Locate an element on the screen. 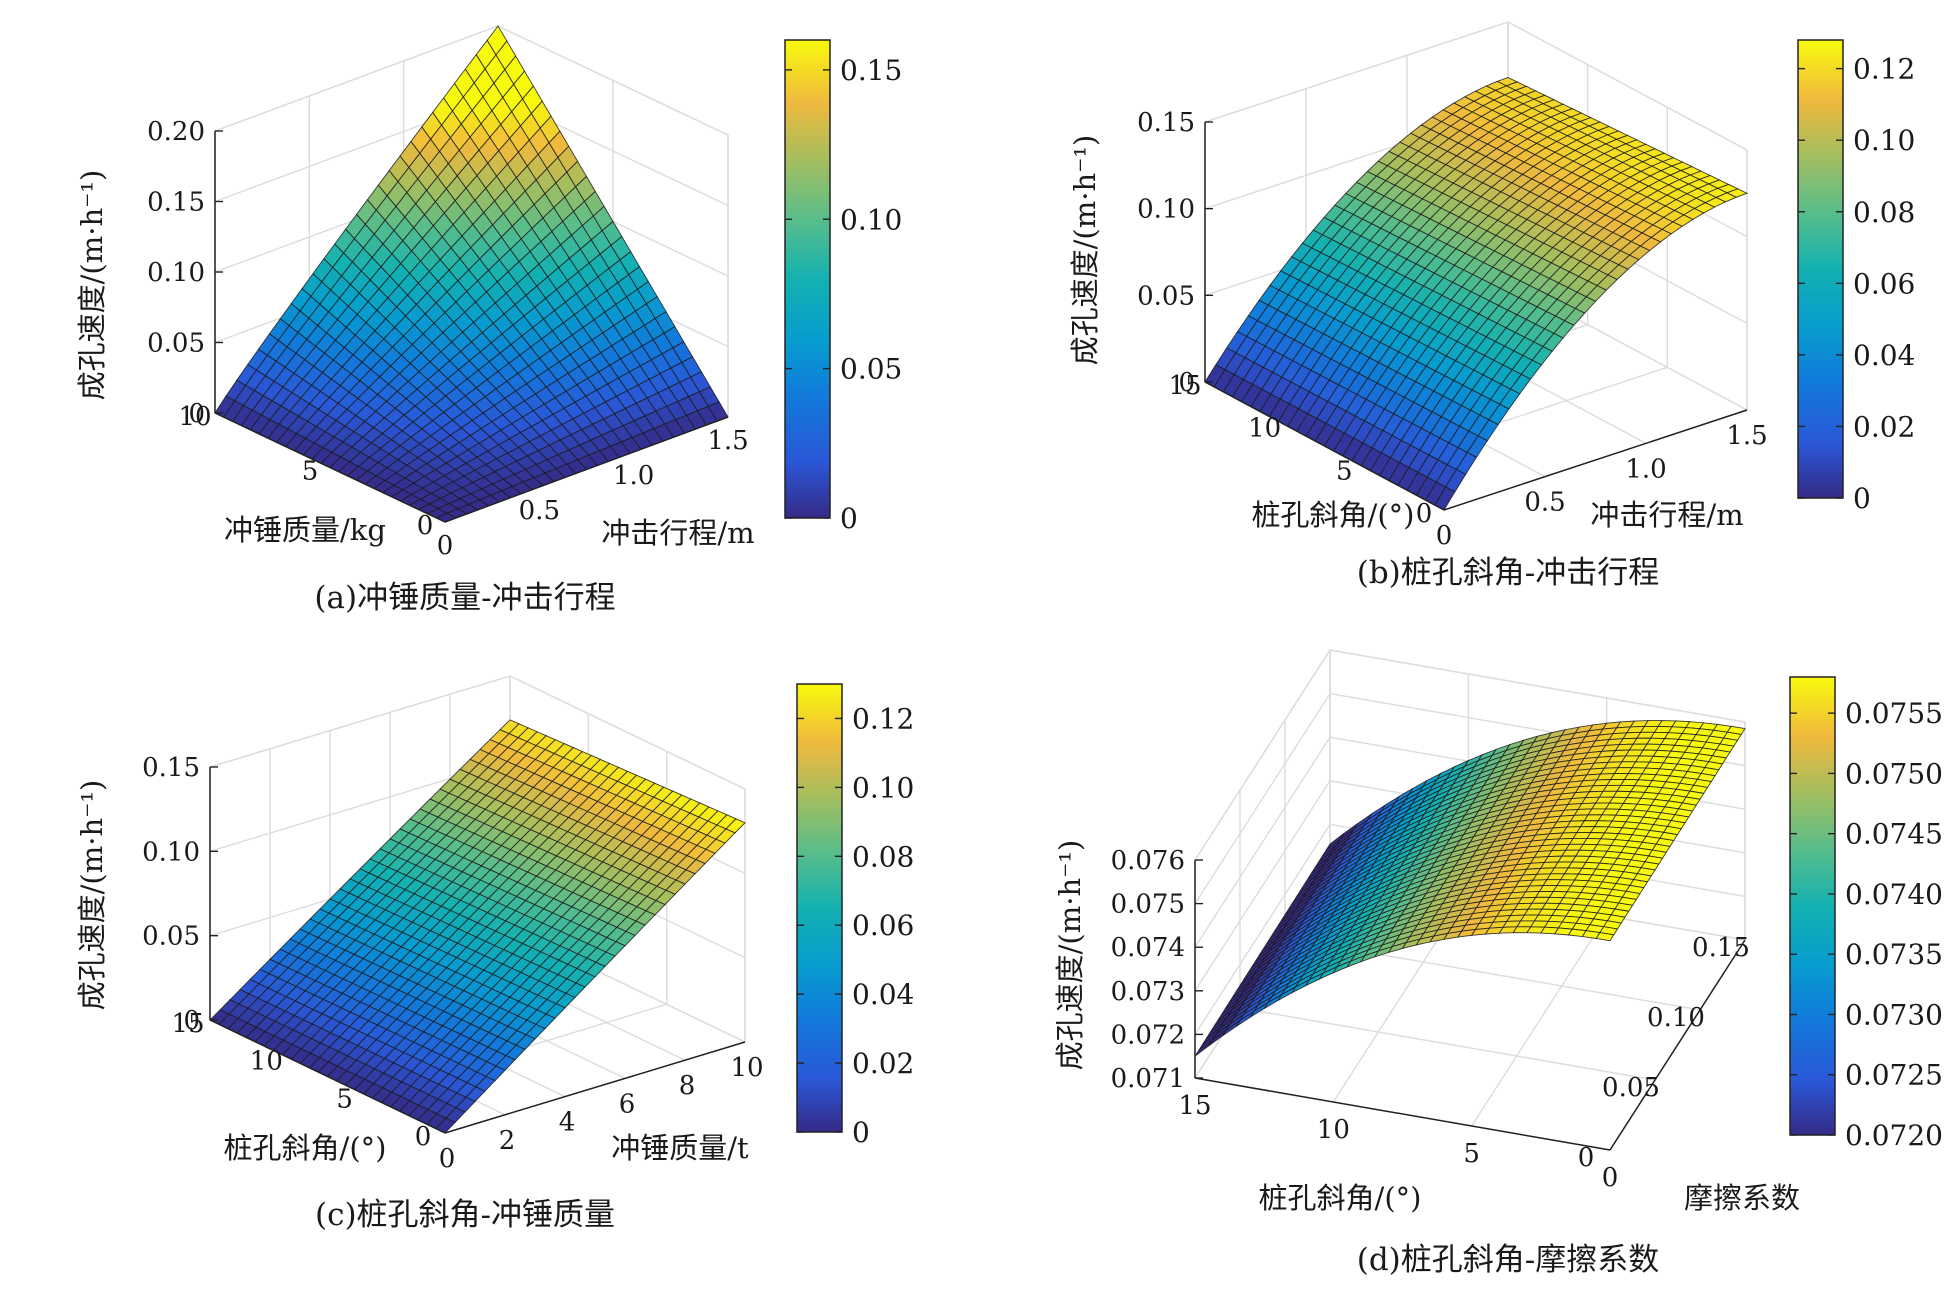  panel-c-axes is located at coordinates (477, 950).